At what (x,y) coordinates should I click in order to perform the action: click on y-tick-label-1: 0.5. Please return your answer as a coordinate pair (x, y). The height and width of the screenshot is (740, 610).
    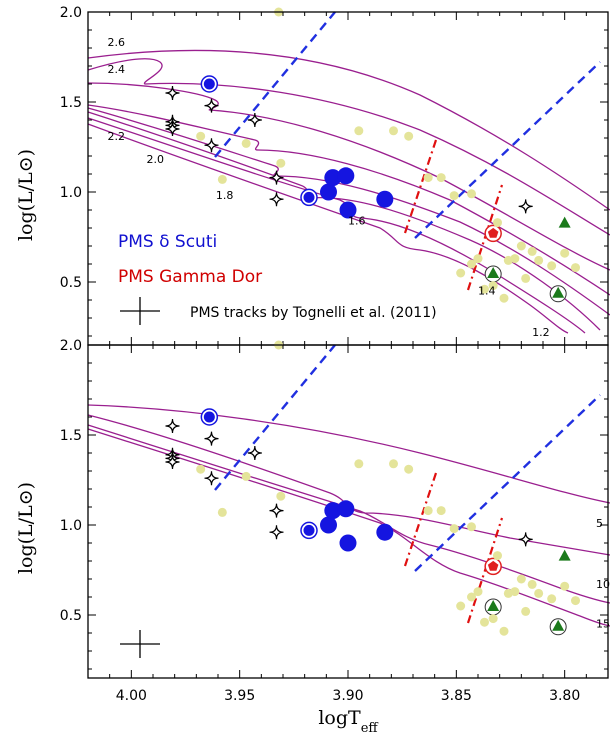
    Looking at the image, I should click on (71, 283).